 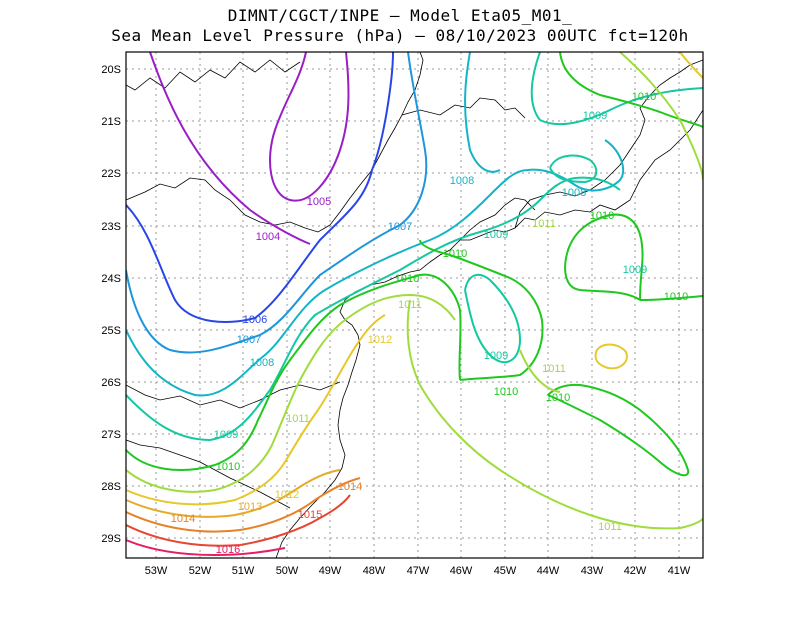 What do you see at coordinates (505, 571) in the screenshot?
I see `lon-tick: 45W` at bounding box center [505, 571].